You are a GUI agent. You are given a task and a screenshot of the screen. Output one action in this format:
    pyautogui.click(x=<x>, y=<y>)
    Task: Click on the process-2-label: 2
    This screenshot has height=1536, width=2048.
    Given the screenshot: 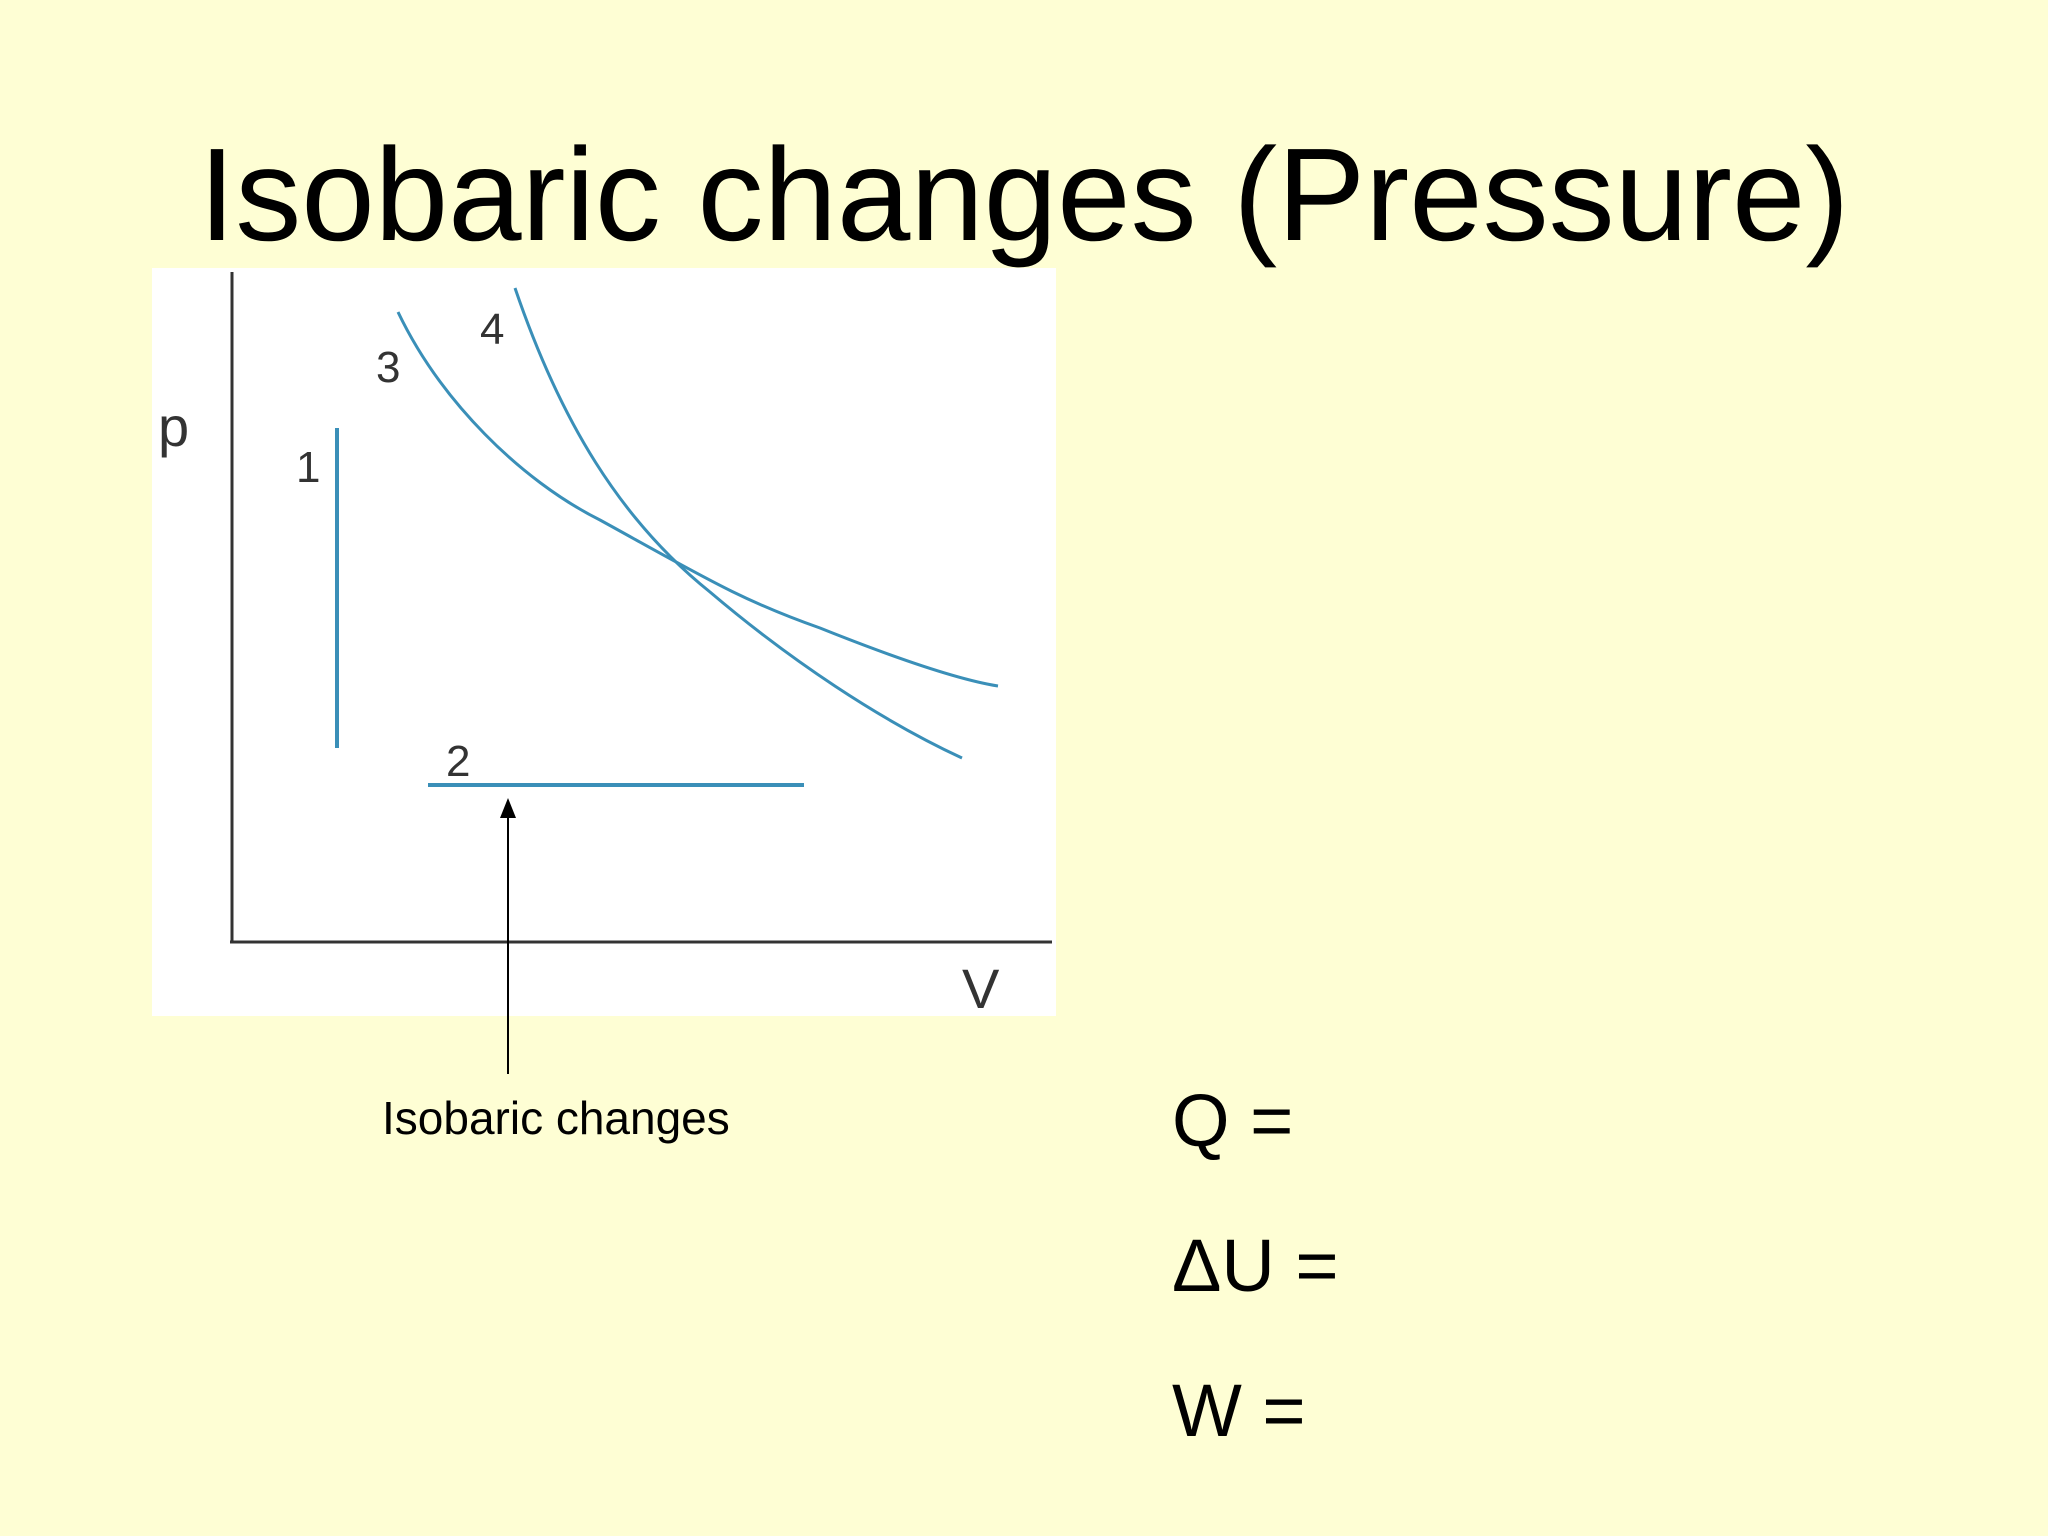 What is the action you would take?
    pyautogui.click(x=458, y=761)
    